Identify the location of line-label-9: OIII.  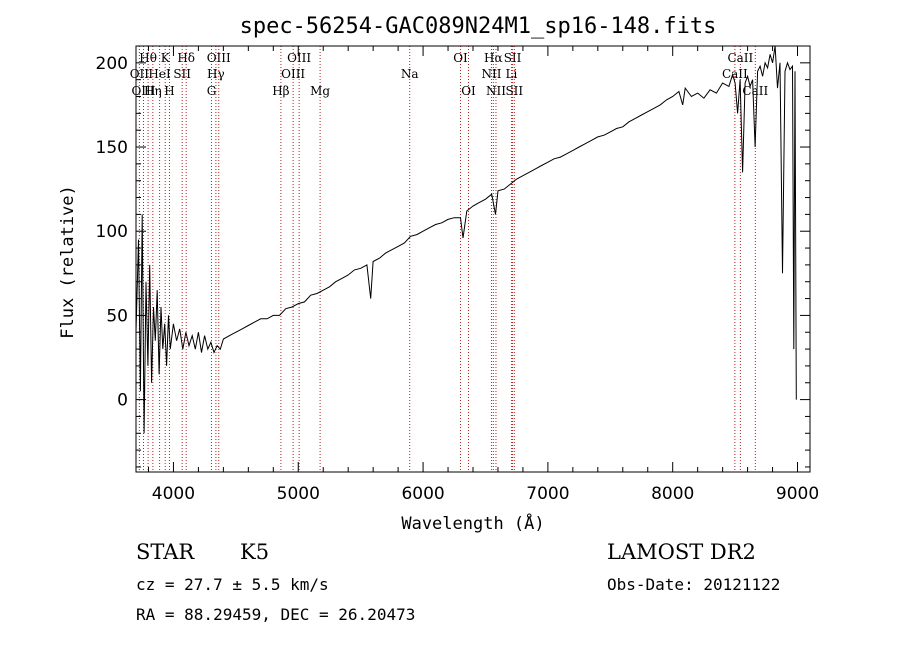
(219, 58).